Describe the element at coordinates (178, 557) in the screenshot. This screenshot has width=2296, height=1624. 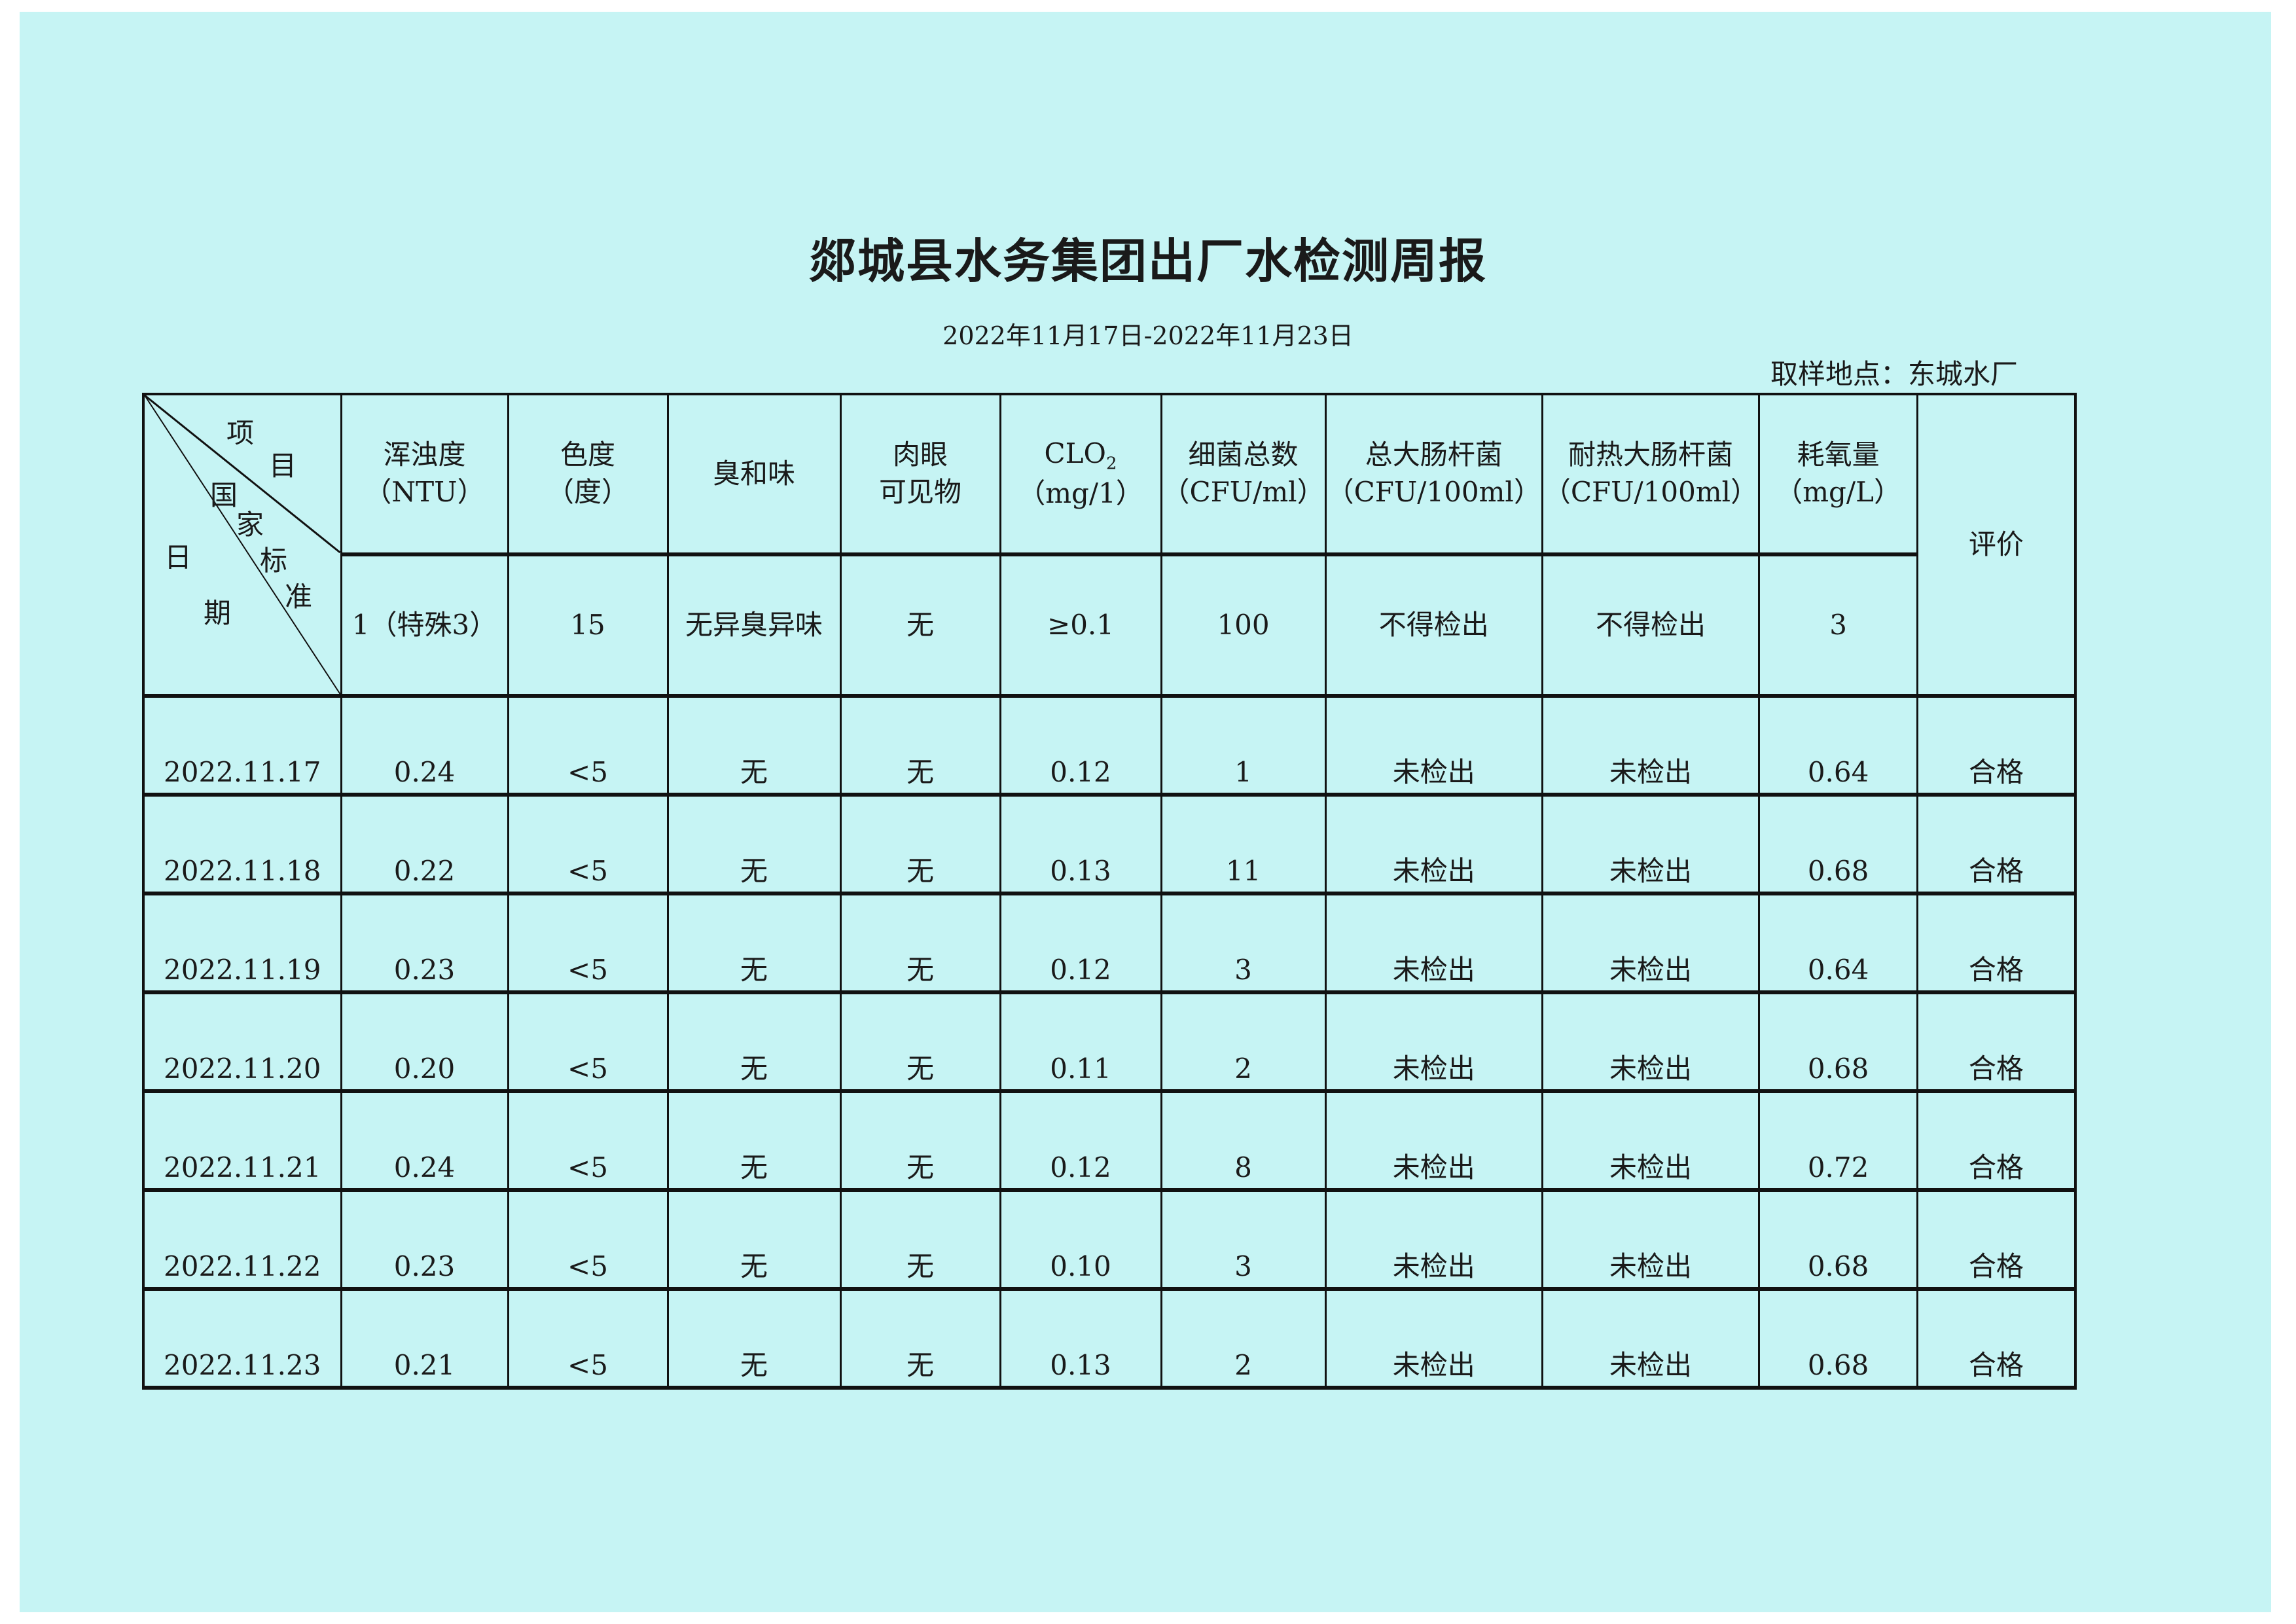
I see `corner-label: 日` at that location.